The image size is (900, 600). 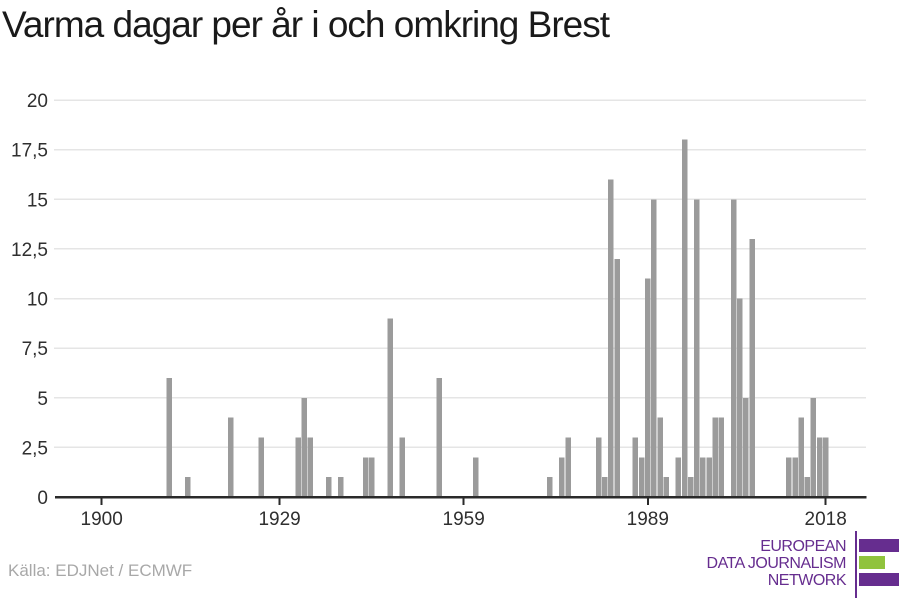 I want to click on logo-divider-line, so click(x=856, y=564).